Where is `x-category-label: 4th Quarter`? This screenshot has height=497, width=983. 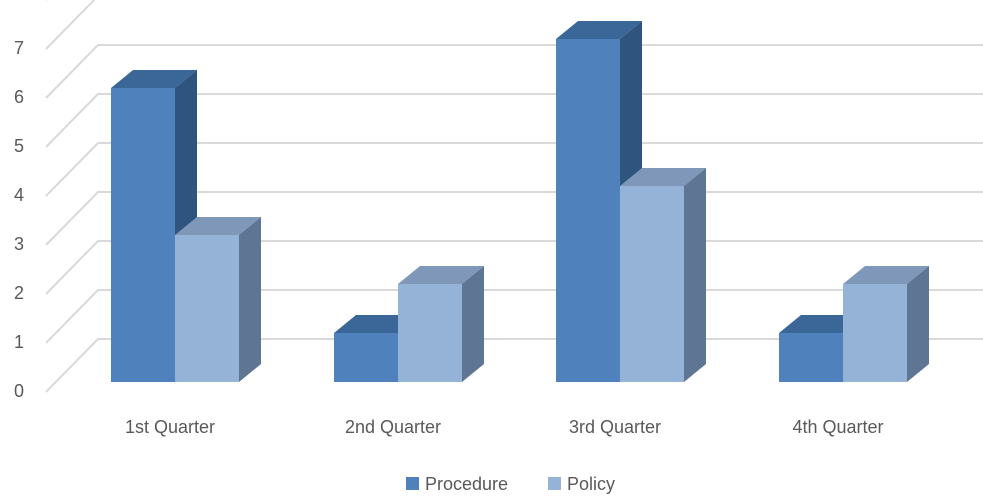 x-category-label: 4th Quarter is located at coordinates (837, 427).